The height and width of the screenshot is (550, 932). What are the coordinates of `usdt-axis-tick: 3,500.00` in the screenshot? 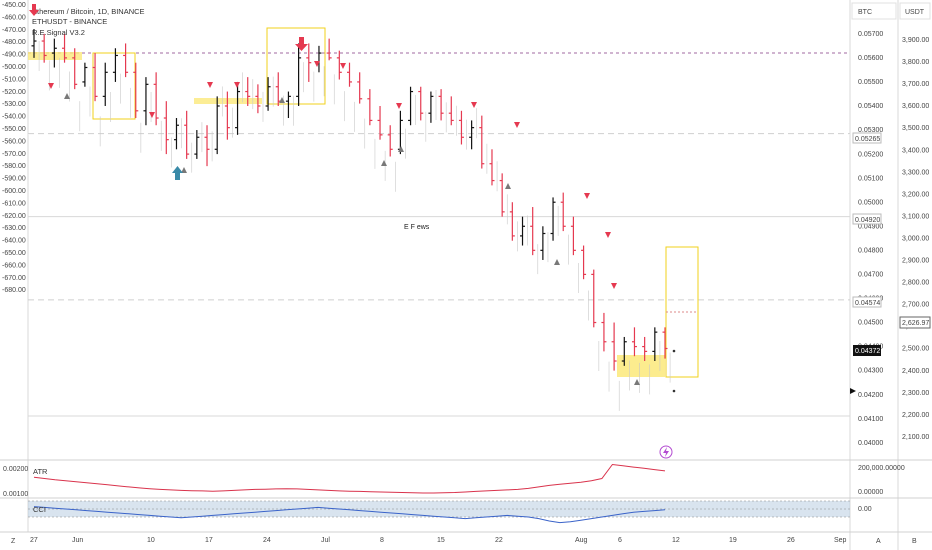 It's located at (915, 128).